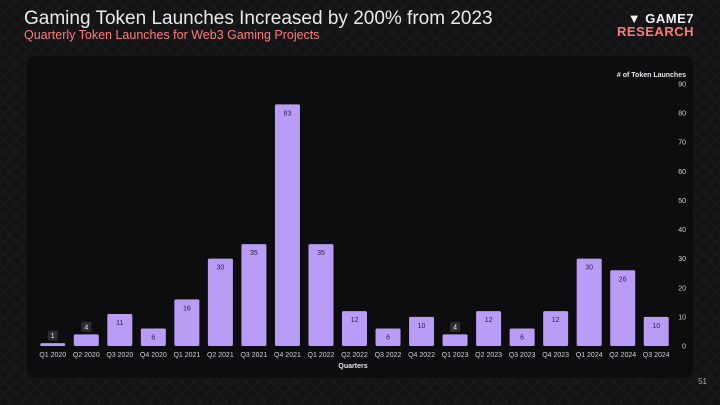 Image resolution: width=720 pixels, height=405 pixels. What do you see at coordinates (86, 355) in the screenshot?
I see `x-tick-label: Q2 2020` at bounding box center [86, 355].